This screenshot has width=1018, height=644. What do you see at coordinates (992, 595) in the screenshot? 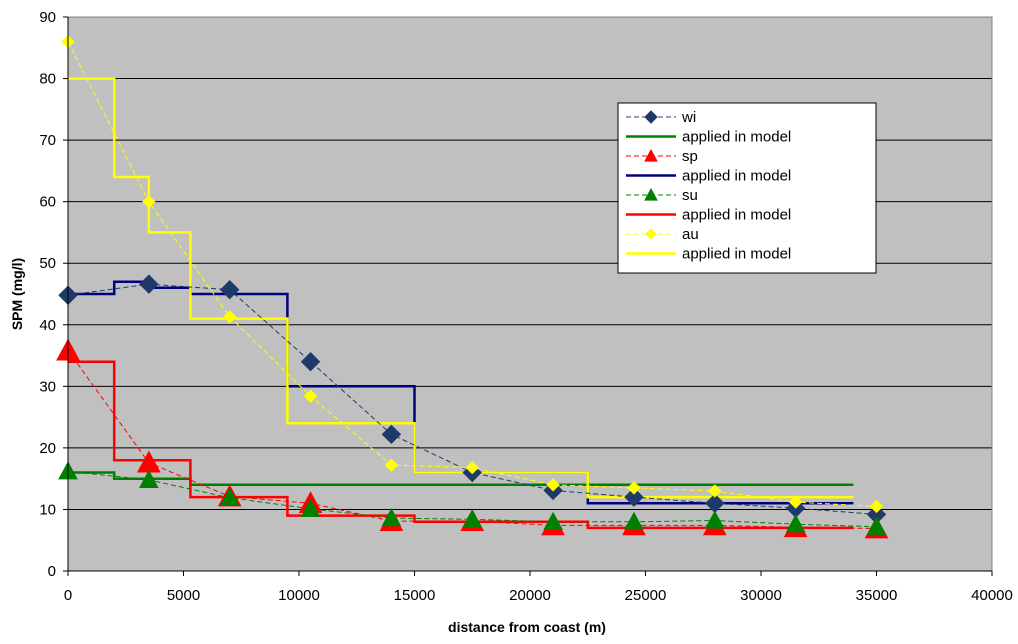
I see `x-tick-label: 40000` at bounding box center [992, 595].